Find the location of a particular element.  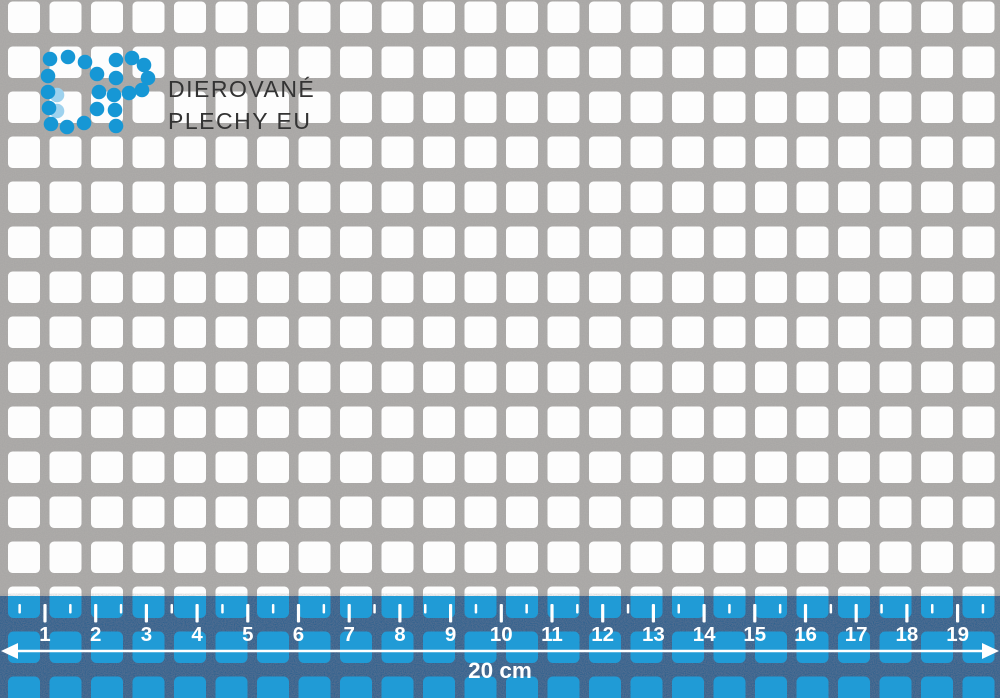

ruler-number: 15 is located at coordinates (754, 634).